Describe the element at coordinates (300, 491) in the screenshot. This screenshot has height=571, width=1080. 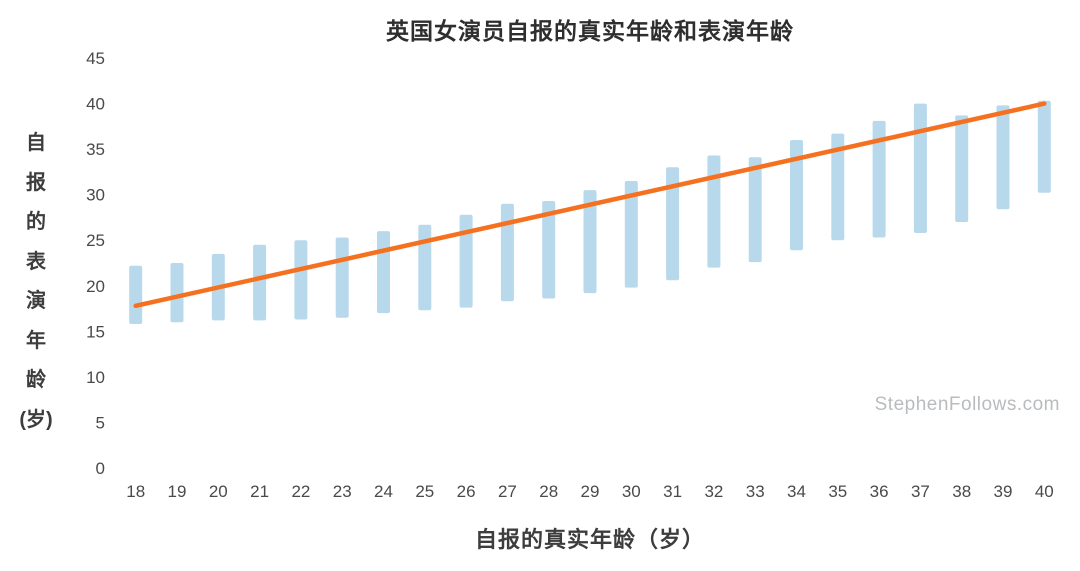
I see `x-tick-label: 22` at that location.